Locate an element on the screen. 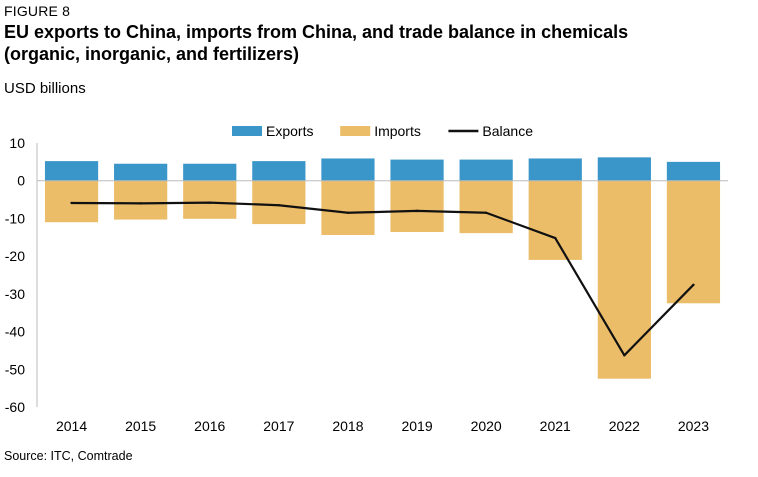  chart-subtitle: USD billions is located at coordinates (45, 88).